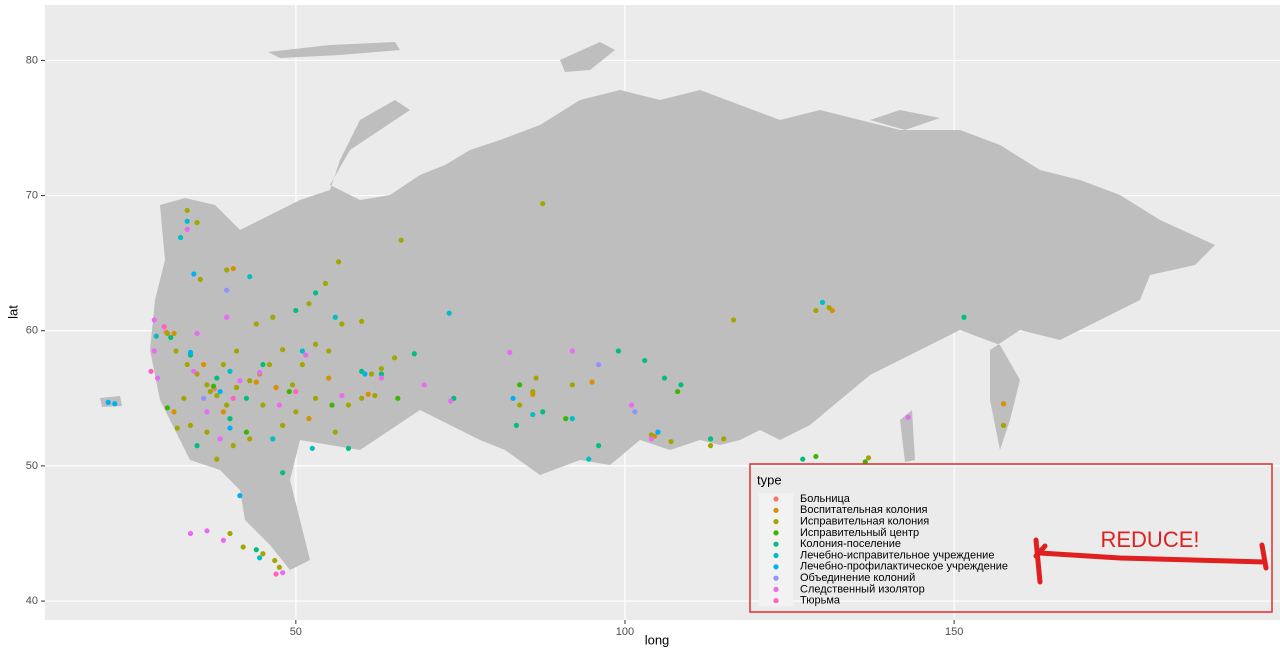 The width and height of the screenshot is (1280, 660). What do you see at coordinates (32, 466) in the screenshot?
I see `y-tick-label: 50` at bounding box center [32, 466].